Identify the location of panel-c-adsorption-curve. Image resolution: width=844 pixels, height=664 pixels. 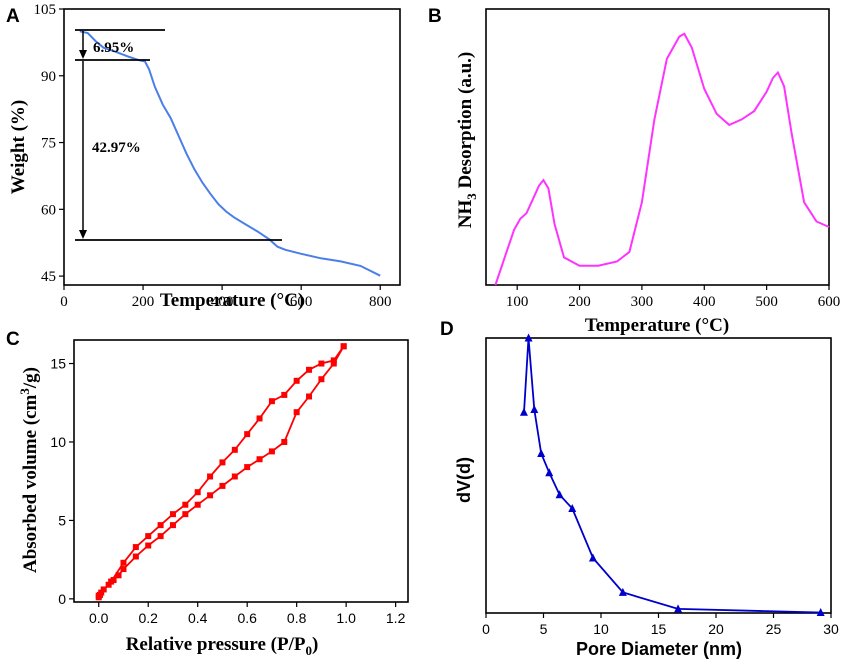
(221, 471).